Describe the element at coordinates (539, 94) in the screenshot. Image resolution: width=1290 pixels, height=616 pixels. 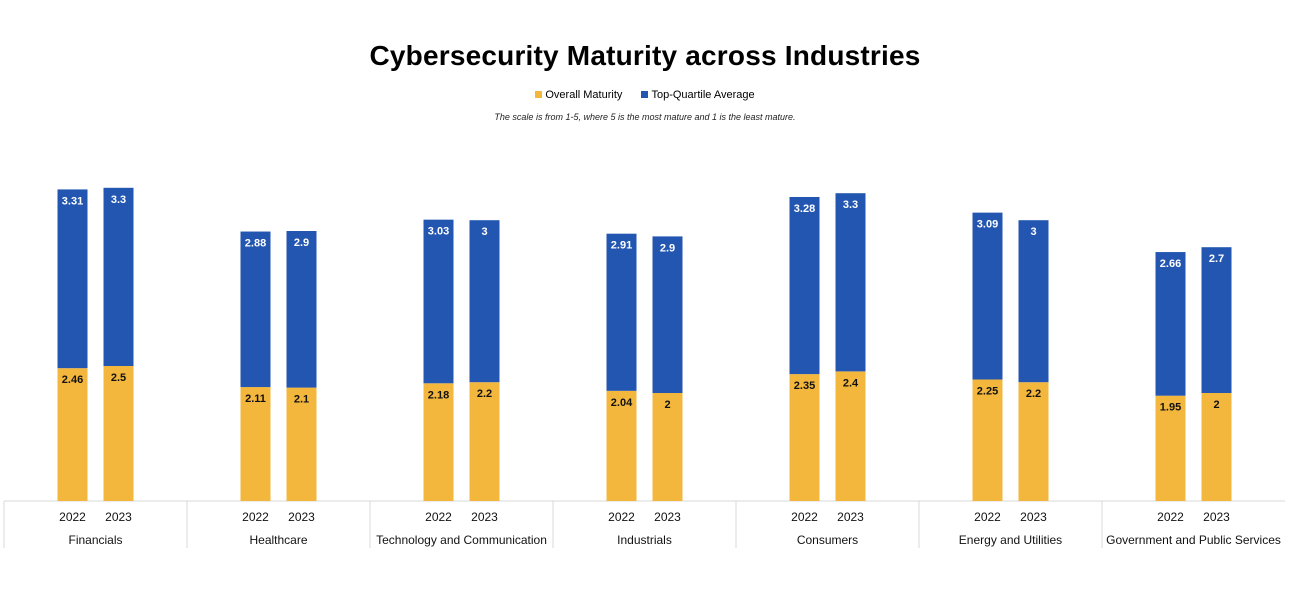
I see `legend-swatch-overall-maturity` at that location.